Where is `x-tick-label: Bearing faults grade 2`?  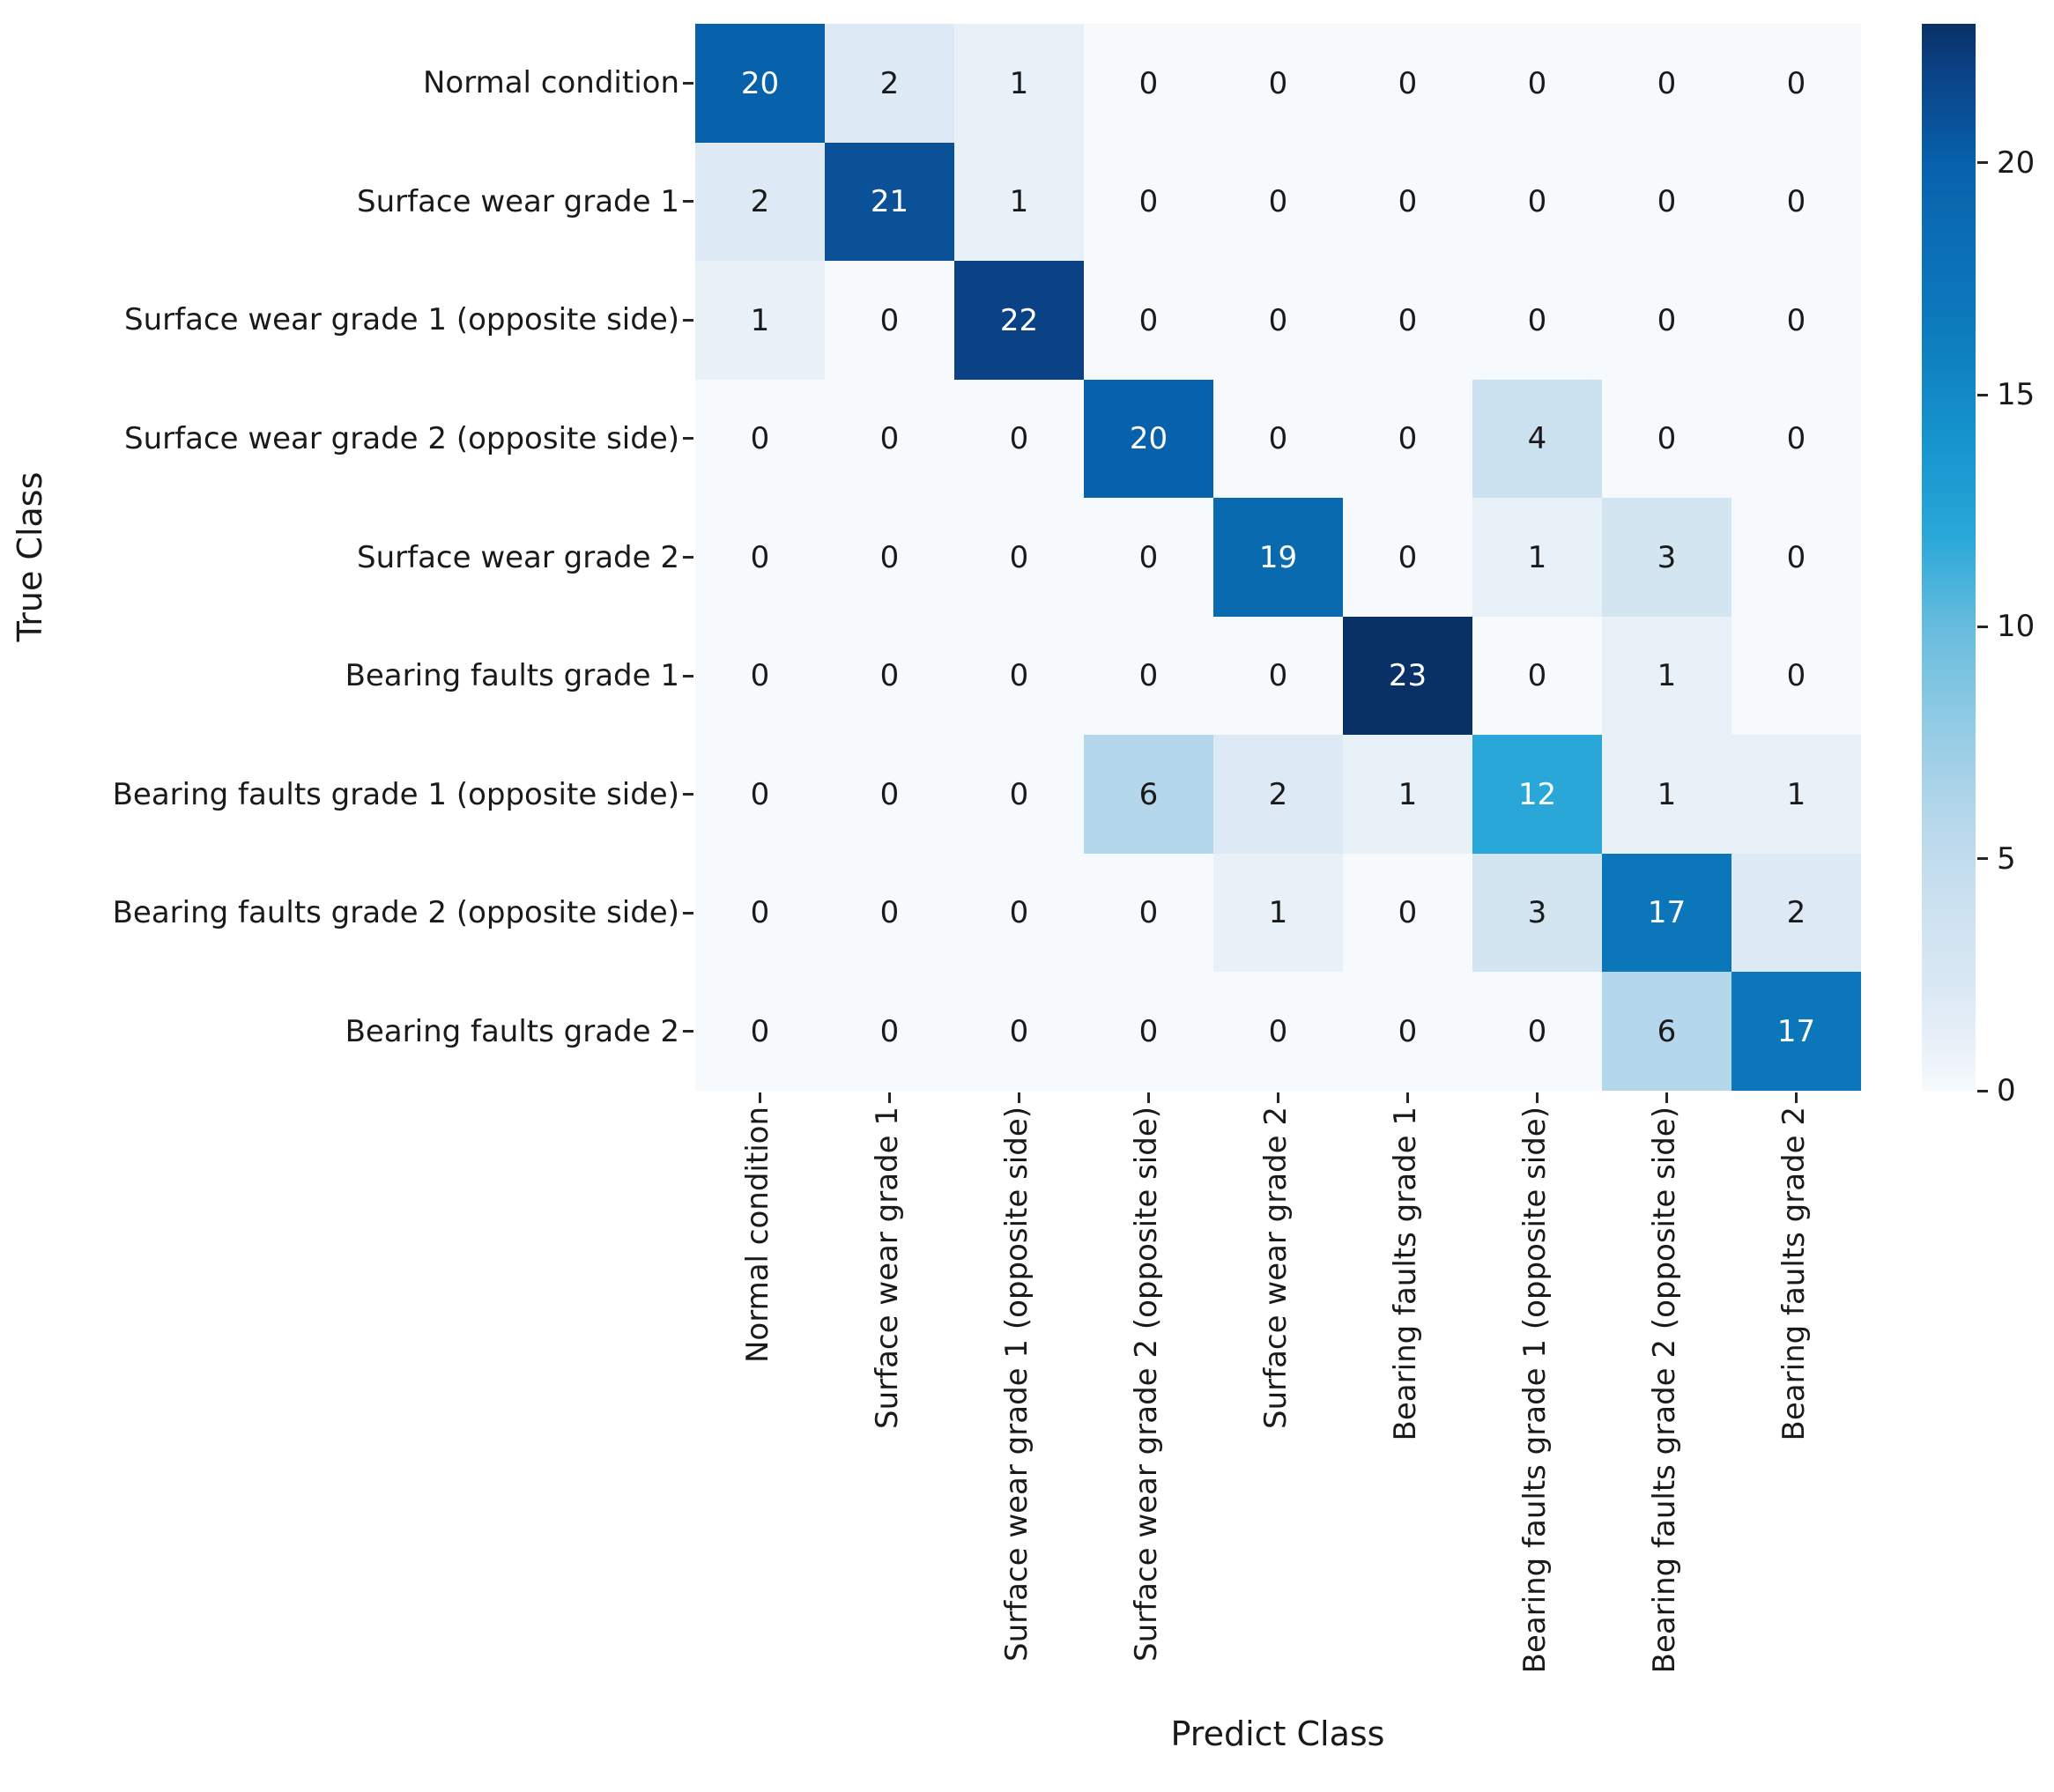
x-tick-label: Bearing faults grade 2 is located at coordinates (1794, 1274).